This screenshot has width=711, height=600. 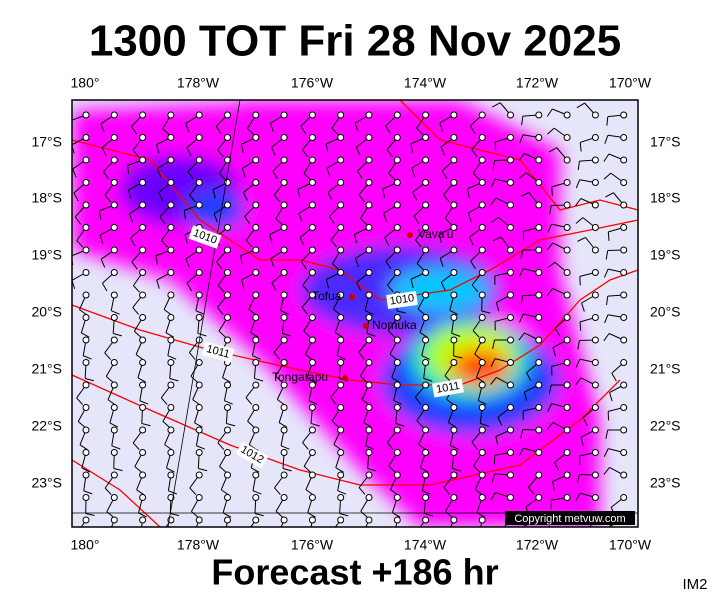 What do you see at coordinates (537, 545) in the screenshot?
I see `lon-label: 172°W` at bounding box center [537, 545].